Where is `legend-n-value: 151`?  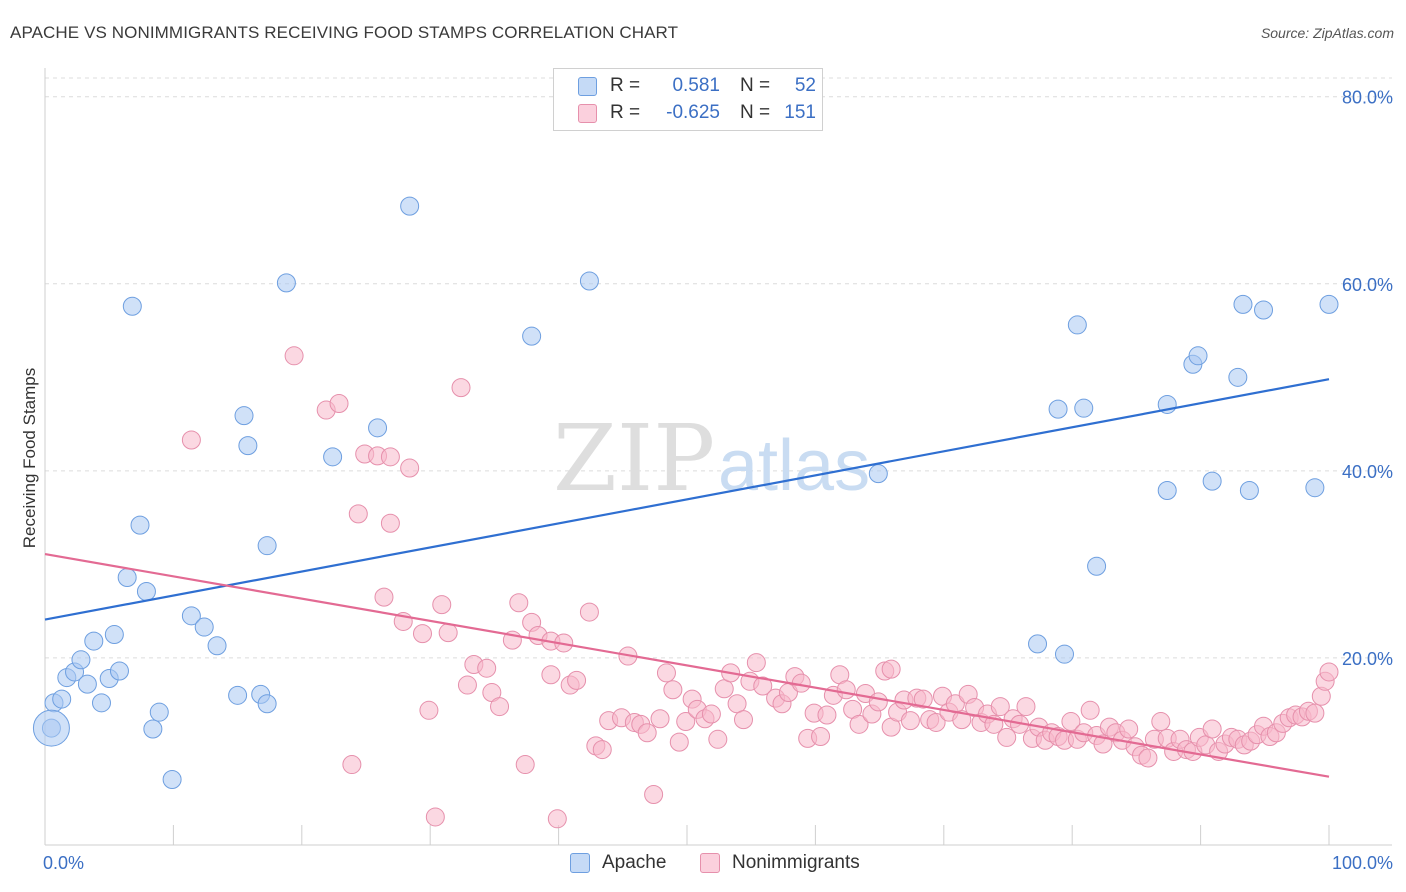 legend-n-value: 151 is located at coordinates (800, 112).